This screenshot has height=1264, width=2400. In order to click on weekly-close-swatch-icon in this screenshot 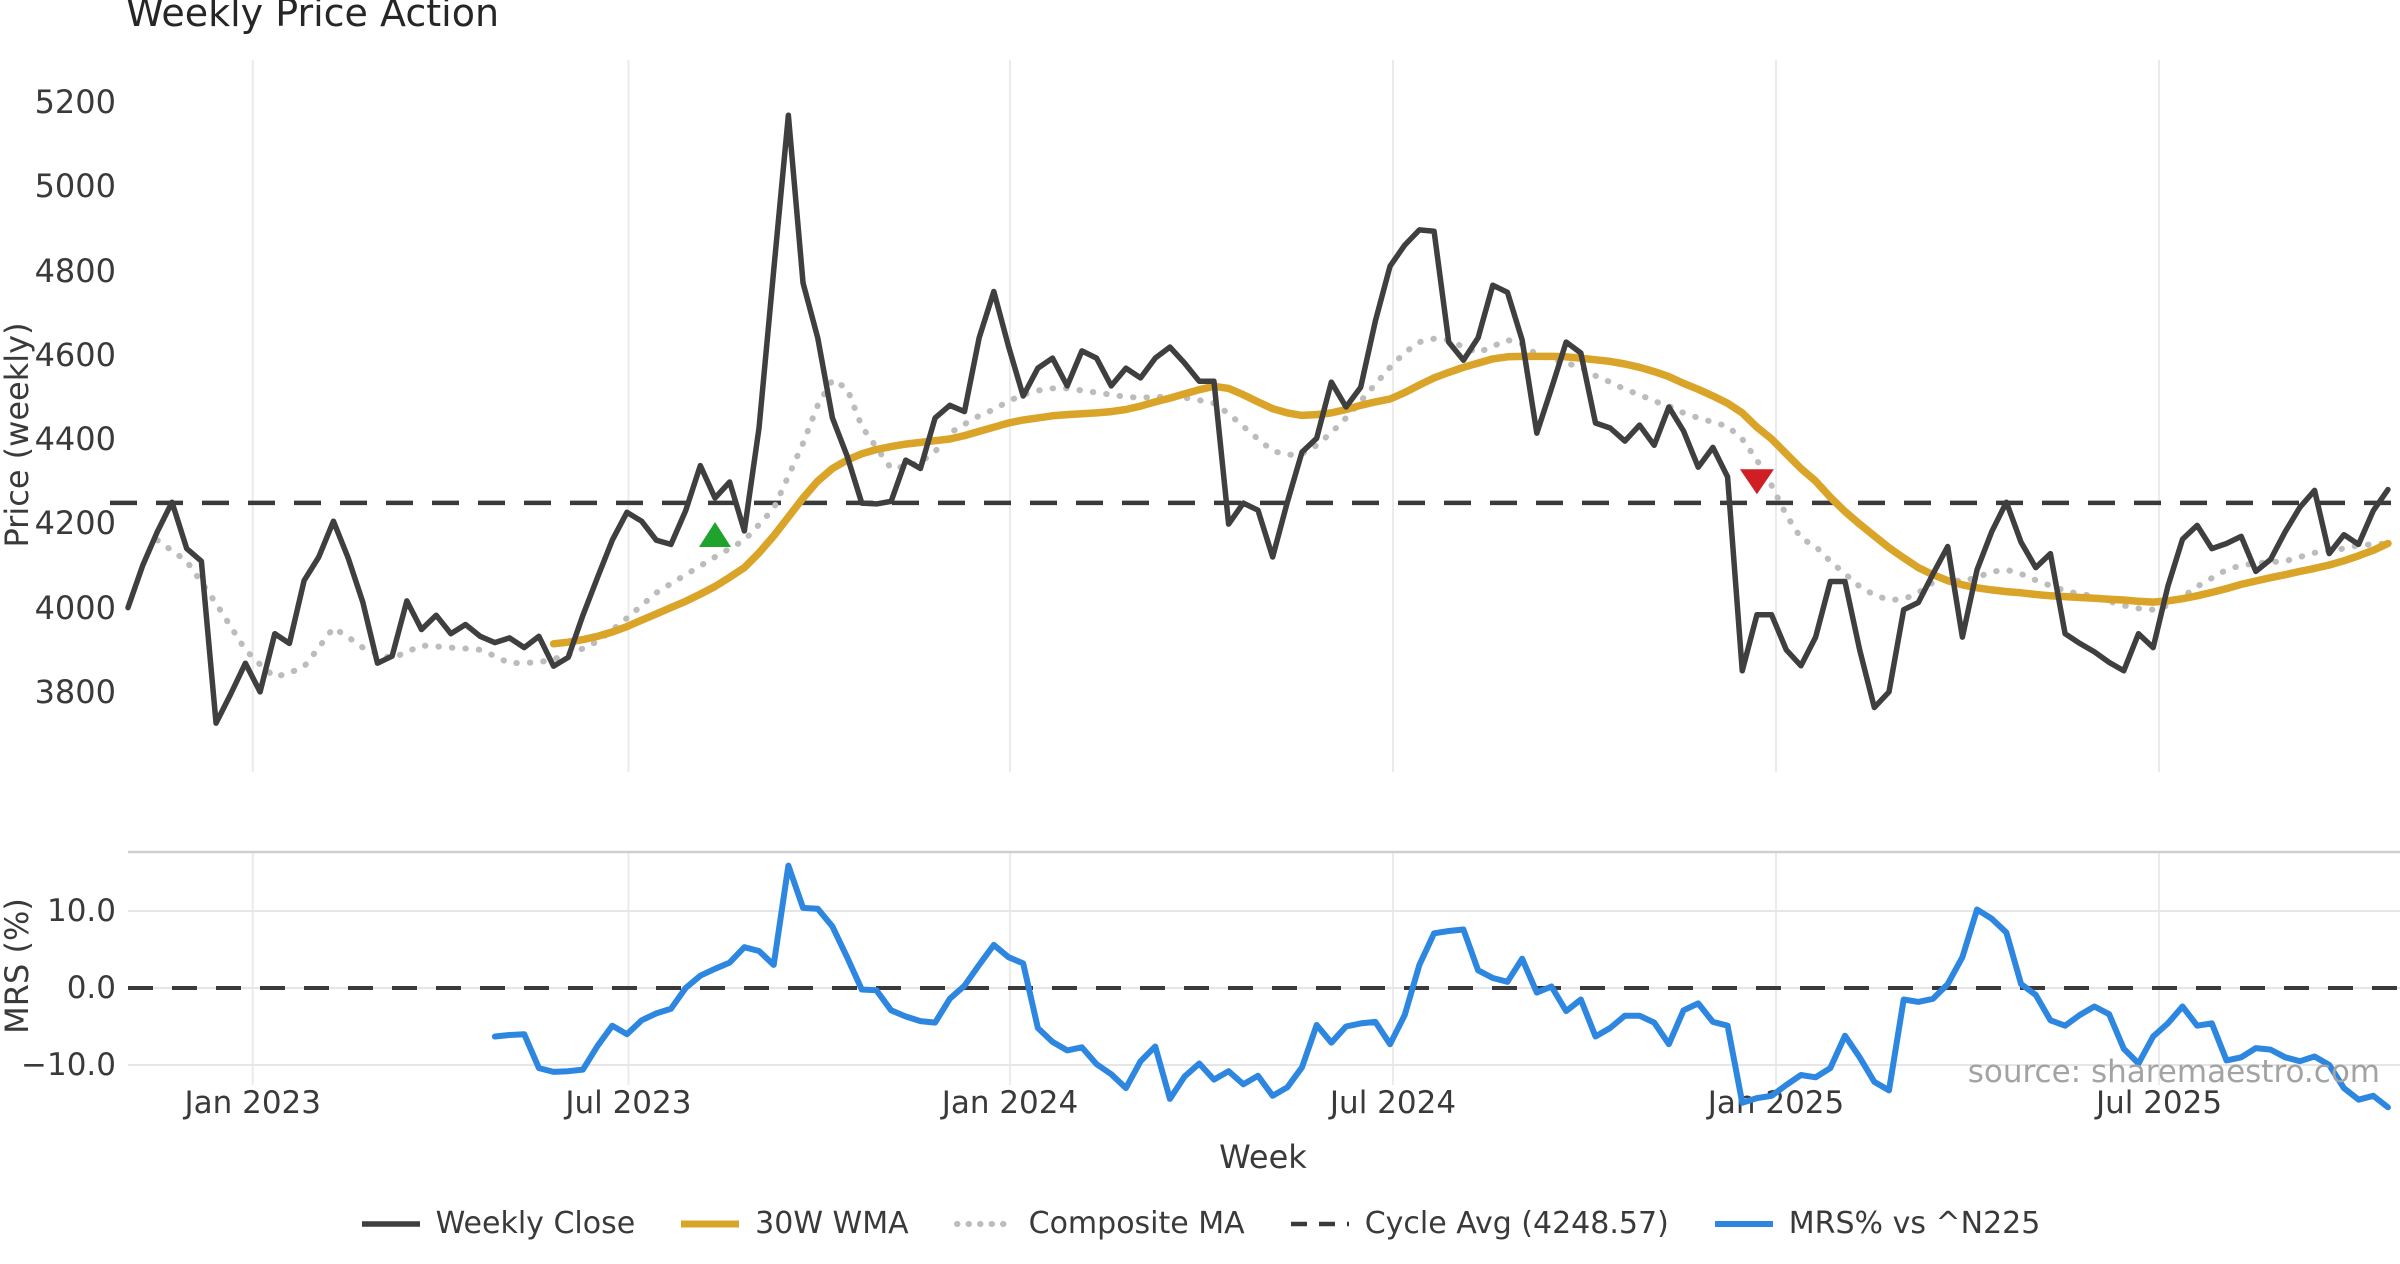, I will do `click(390, 1223)`.